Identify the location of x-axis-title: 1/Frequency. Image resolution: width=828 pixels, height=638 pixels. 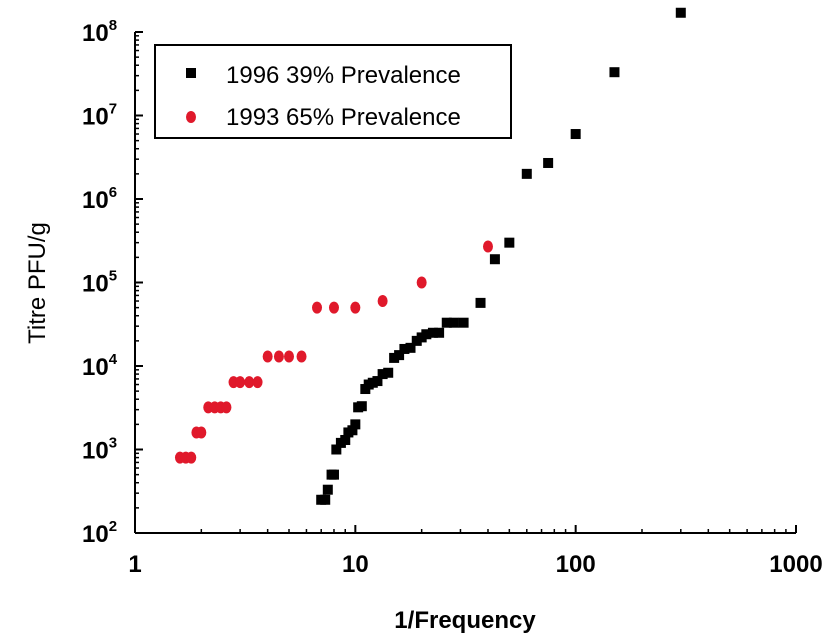
(465, 620).